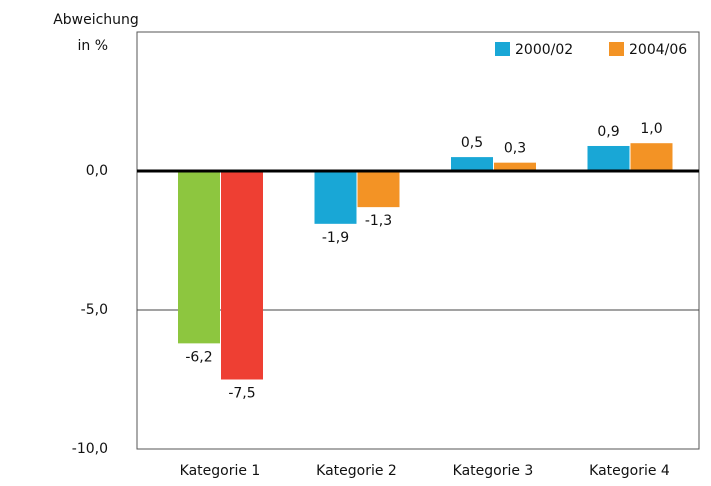  I want to click on data-label: 0,5, so click(472, 143).